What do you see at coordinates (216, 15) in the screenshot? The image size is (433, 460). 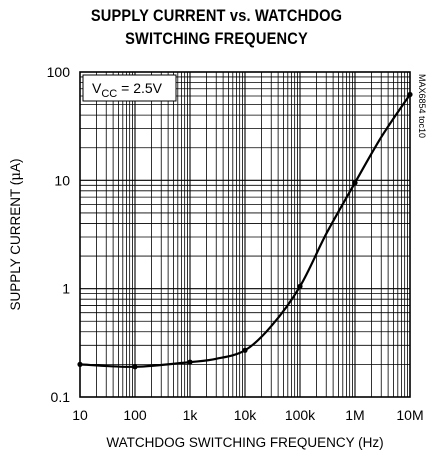 I see `chart-title-line1: SUPPLY CURRENT vs. WATCHDOG` at bounding box center [216, 15].